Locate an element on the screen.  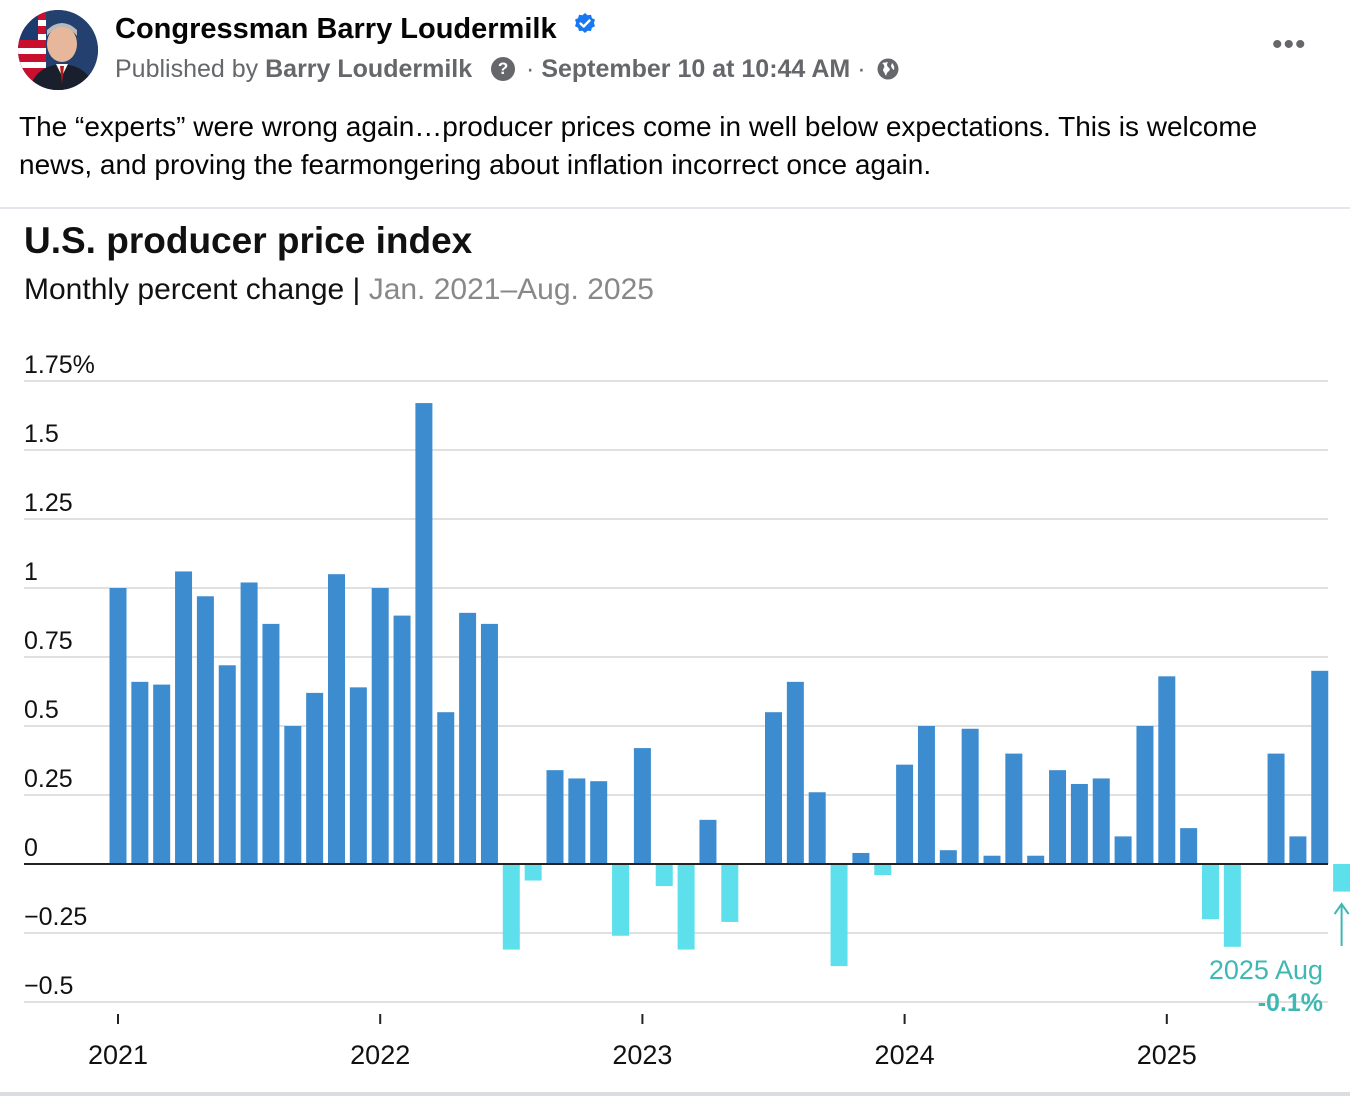
y-tick-label: 0.75 is located at coordinates (48, 641).